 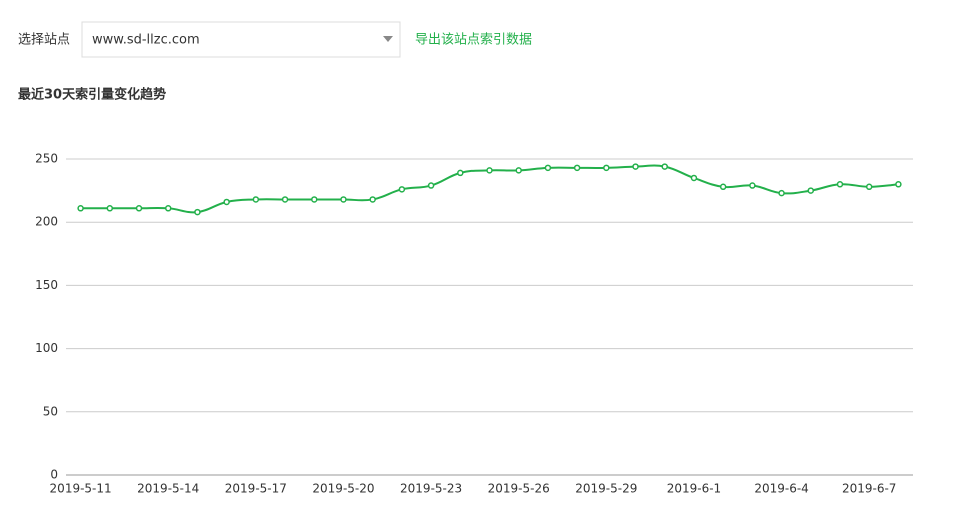 I want to click on y-tick-label: 250, so click(x=46, y=159).